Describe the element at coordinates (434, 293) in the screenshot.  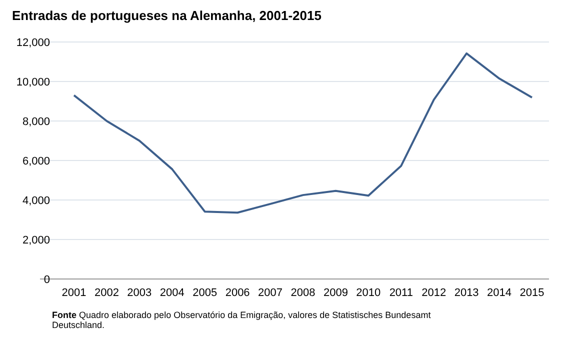
I see `x-tick-label: 2012` at that location.